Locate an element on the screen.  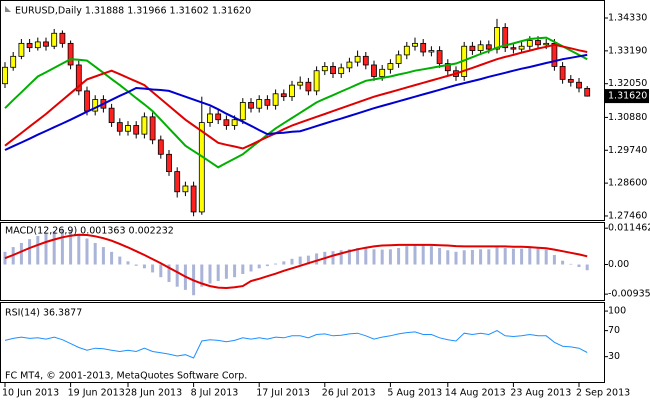
x-tick-label: 2 Sep 2013 is located at coordinates (603, 393).